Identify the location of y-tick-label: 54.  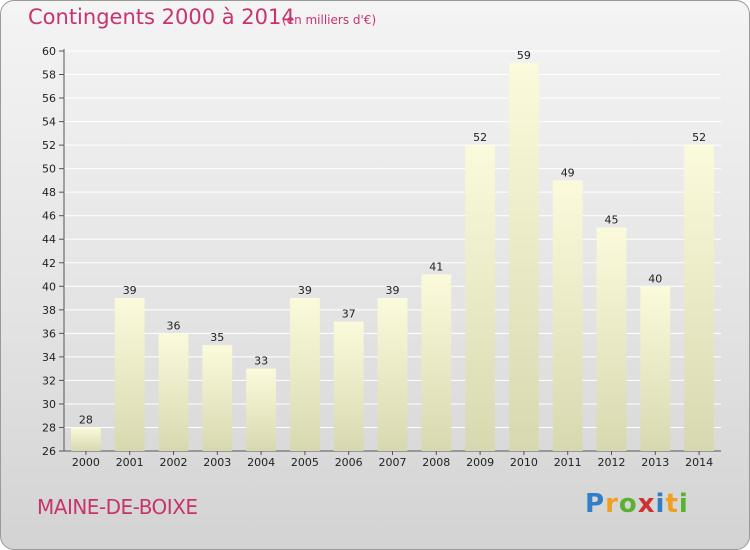
(49, 122).